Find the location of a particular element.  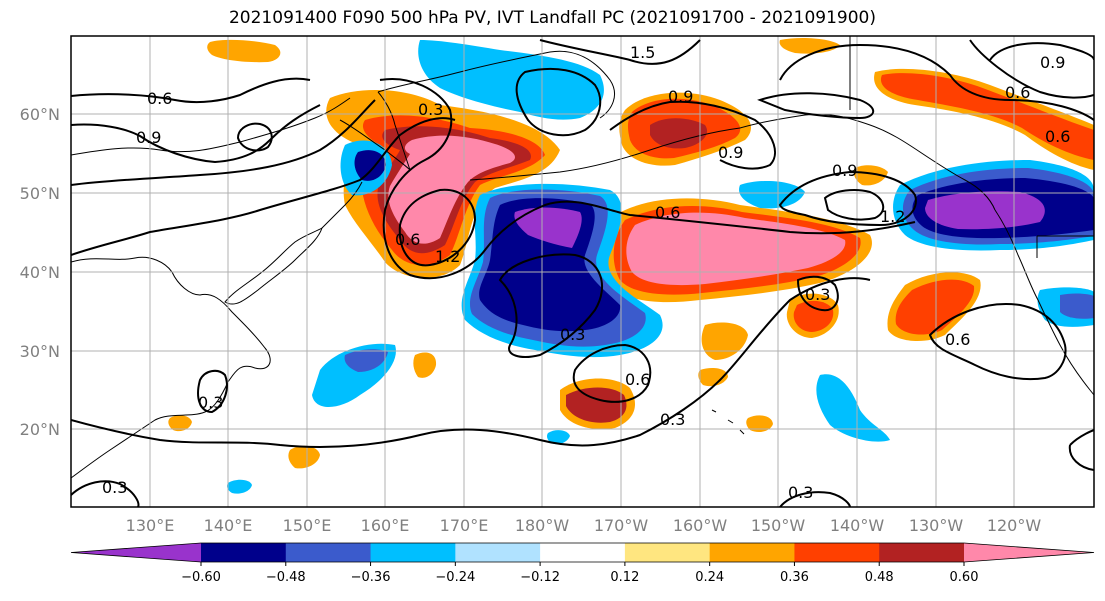

longitude-label: 160°E is located at coordinates (385, 525).